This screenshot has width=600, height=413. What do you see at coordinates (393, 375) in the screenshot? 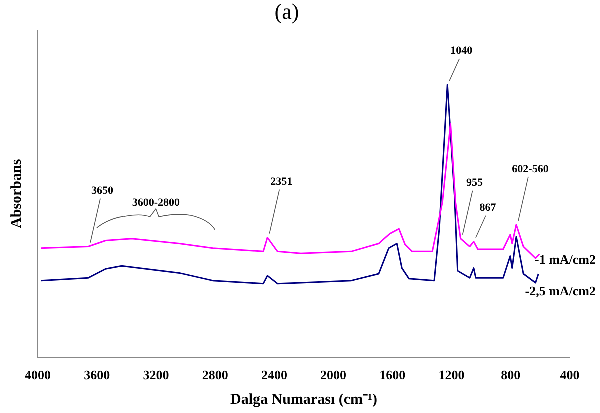
I see `x-tick-label: 1600` at bounding box center [393, 375].